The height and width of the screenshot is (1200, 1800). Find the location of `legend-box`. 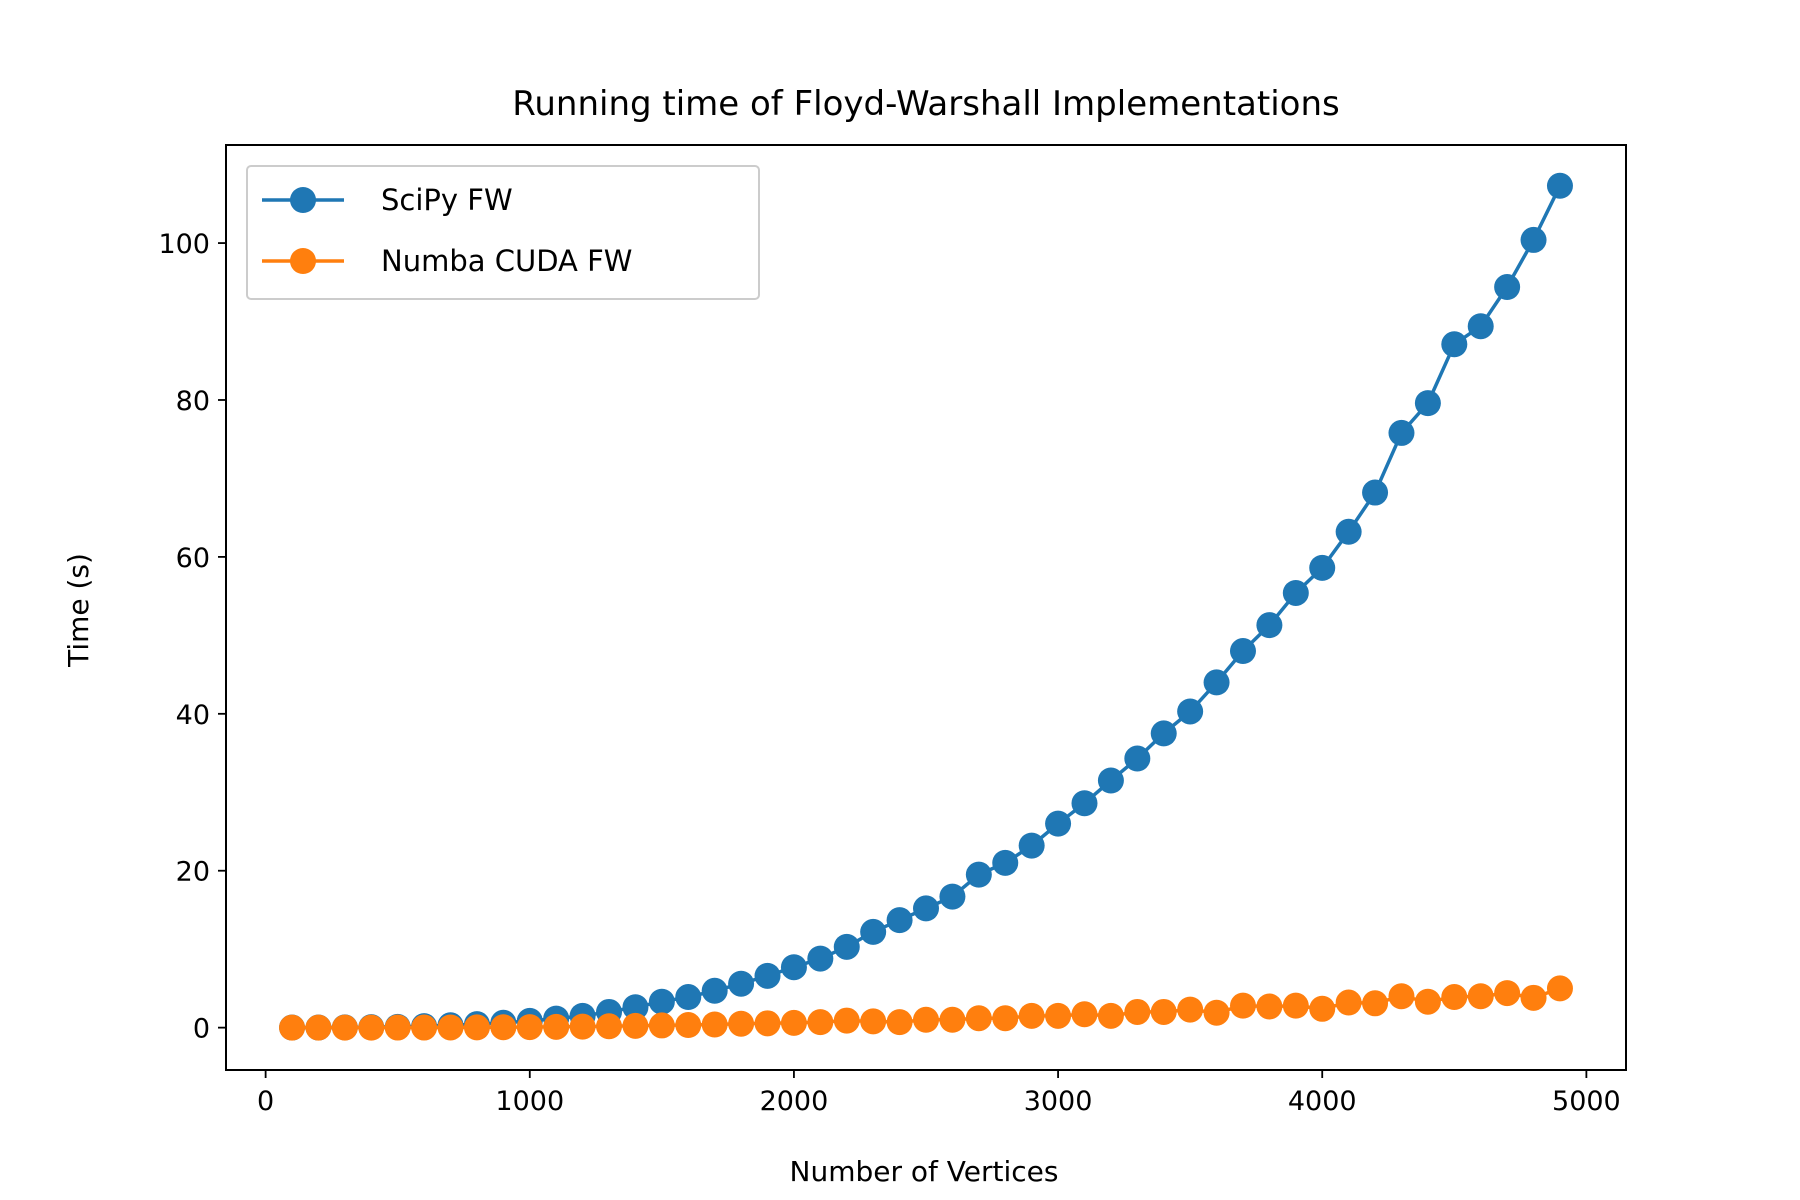

legend-box is located at coordinates (503, 232).